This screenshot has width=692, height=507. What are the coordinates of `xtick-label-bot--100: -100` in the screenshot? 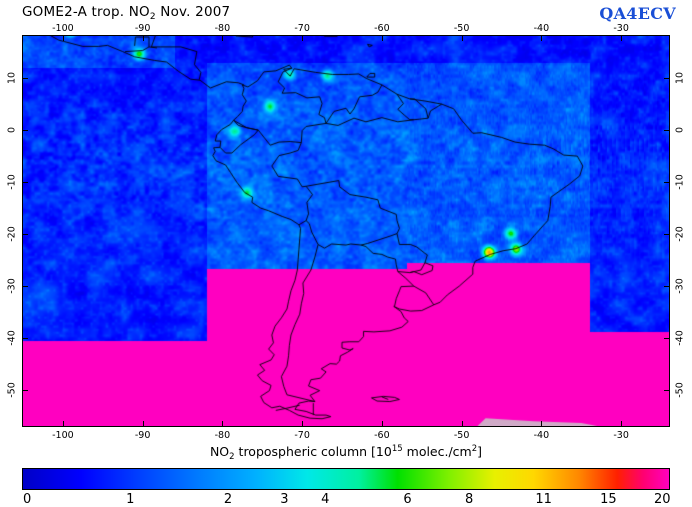 It's located at (63, 435).